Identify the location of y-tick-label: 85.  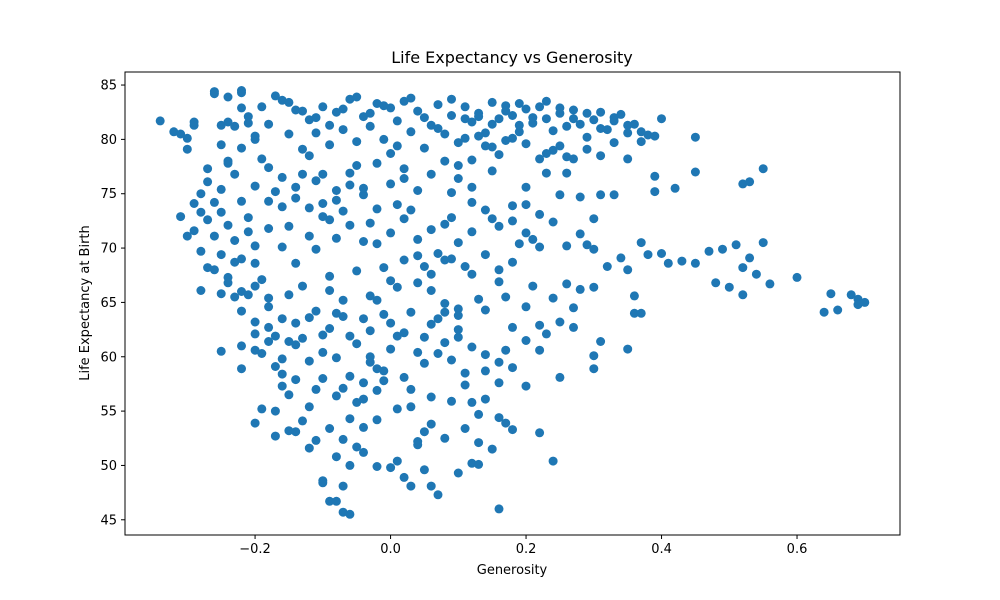
(108, 86).